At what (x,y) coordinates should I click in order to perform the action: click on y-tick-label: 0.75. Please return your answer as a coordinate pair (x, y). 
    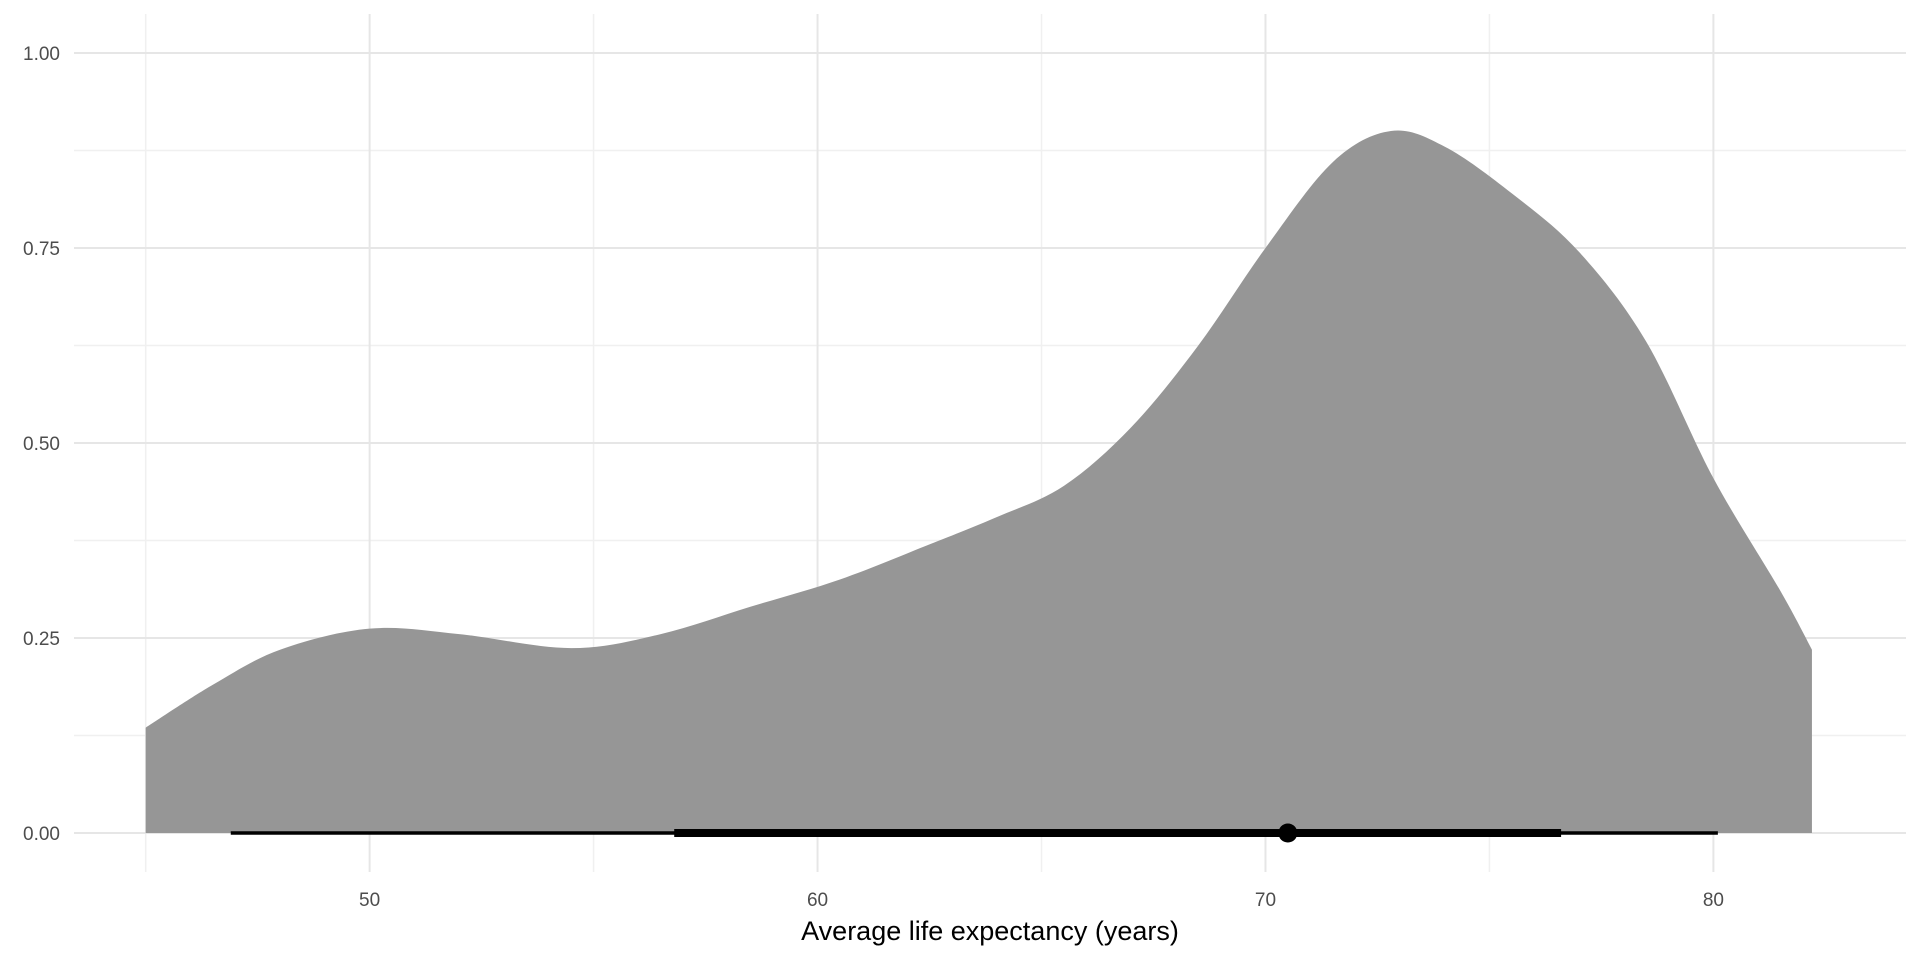
    Looking at the image, I should click on (41, 249).